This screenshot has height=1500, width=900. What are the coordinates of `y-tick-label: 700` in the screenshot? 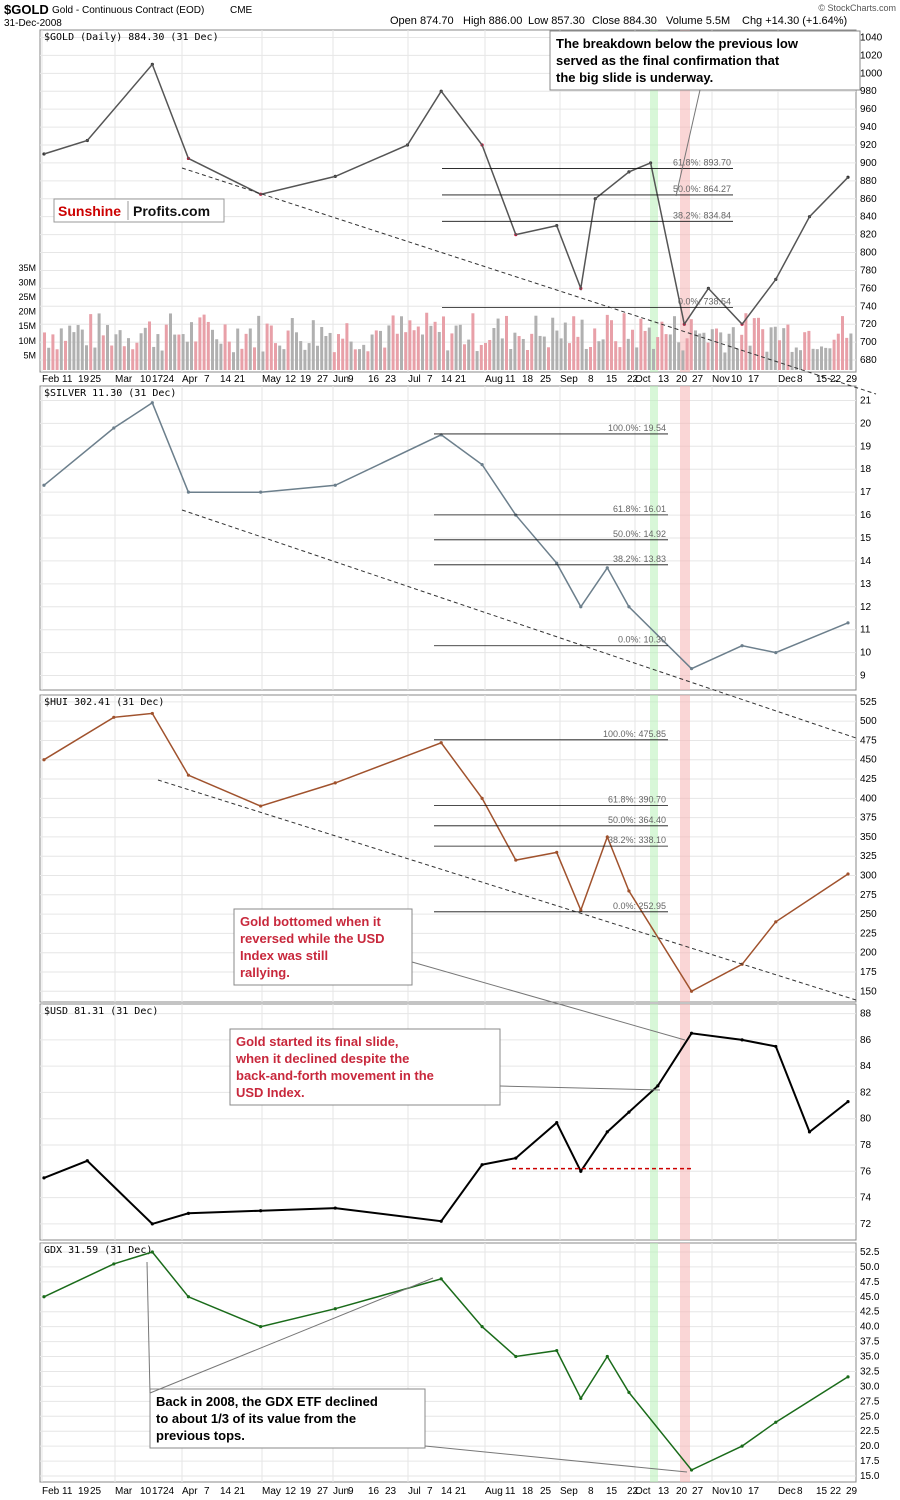 It's located at (868, 342).